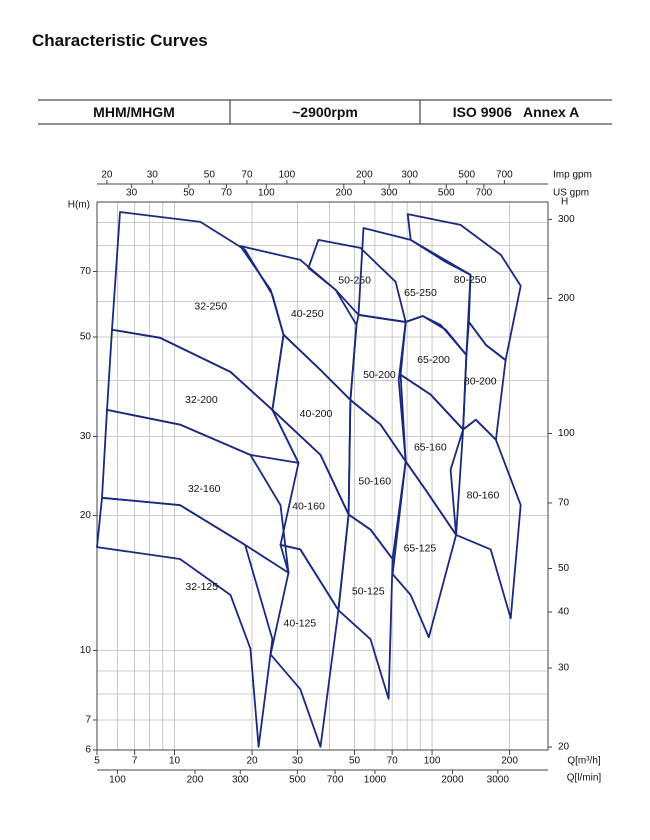  Describe the element at coordinates (86, 271) in the screenshot. I see `y-tick-label: 70` at that location.